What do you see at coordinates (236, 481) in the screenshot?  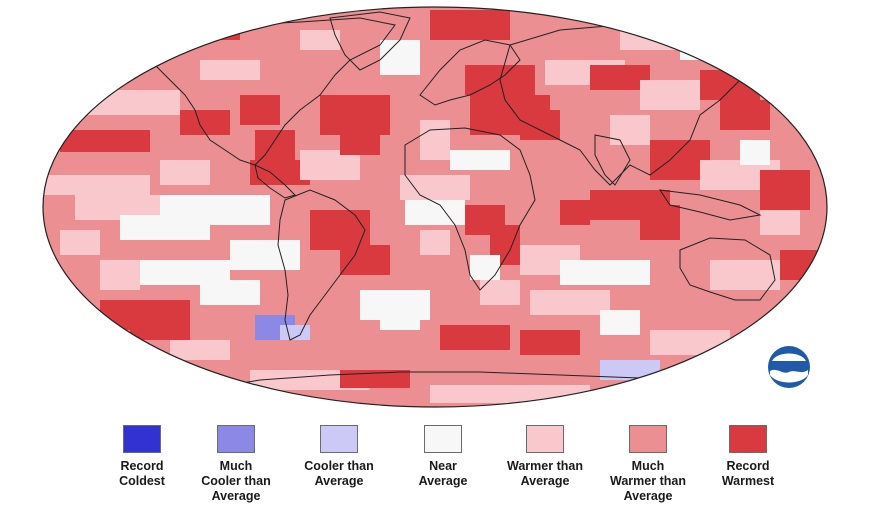 I see `legend-label: Much Cooler than Average` at bounding box center [236, 481].